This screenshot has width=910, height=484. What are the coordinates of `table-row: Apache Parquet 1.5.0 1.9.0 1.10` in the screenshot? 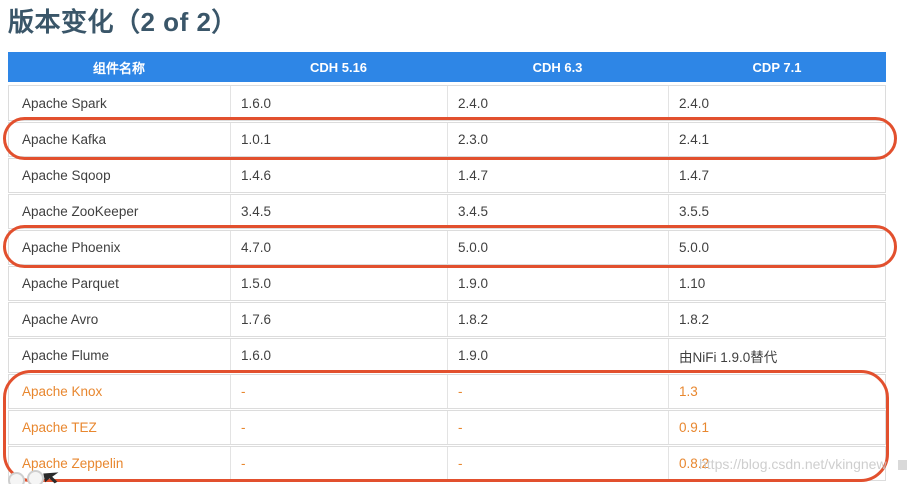 It's located at (447, 283).